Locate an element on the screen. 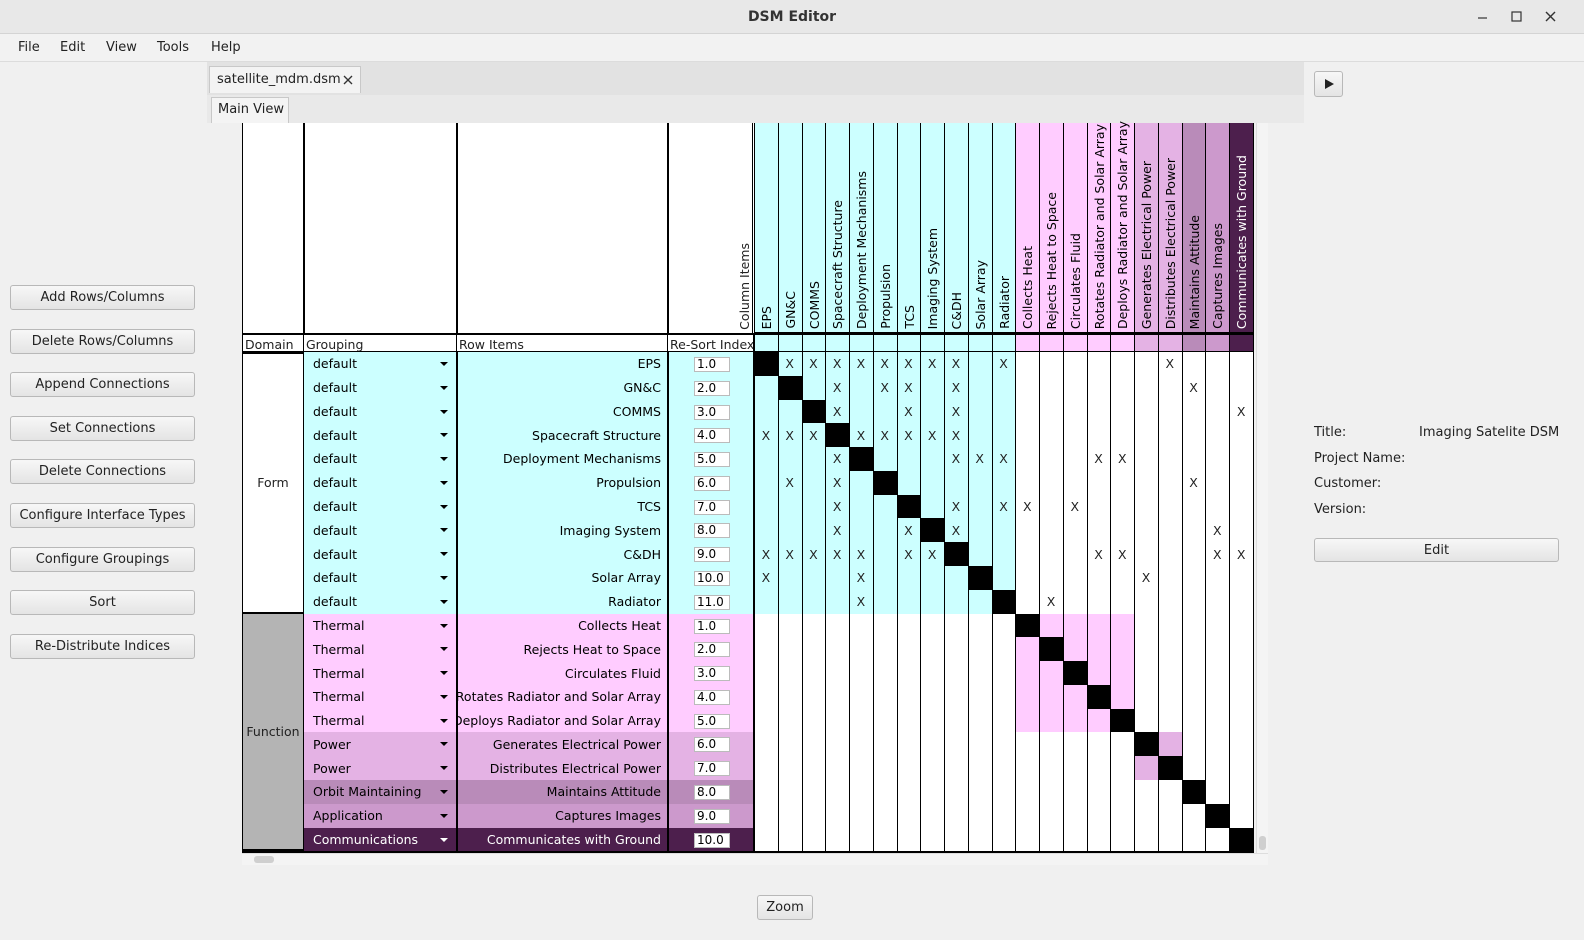  index-input: 8.0 is located at coordinates (712, 793).